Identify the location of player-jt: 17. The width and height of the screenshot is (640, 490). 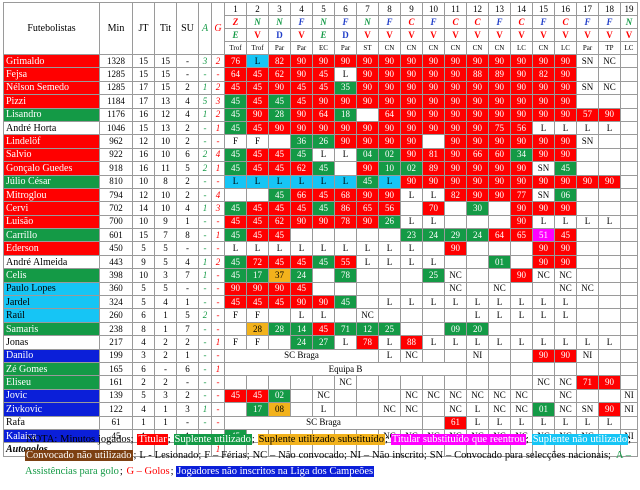
(143, 88).